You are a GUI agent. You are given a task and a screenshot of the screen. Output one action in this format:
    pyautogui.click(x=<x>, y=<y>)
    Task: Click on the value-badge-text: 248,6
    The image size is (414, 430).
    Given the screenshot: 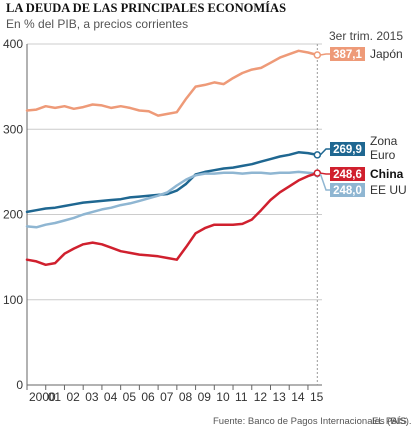 What is the action you would take?
    pyautogui.click(x=347, y=175)
    